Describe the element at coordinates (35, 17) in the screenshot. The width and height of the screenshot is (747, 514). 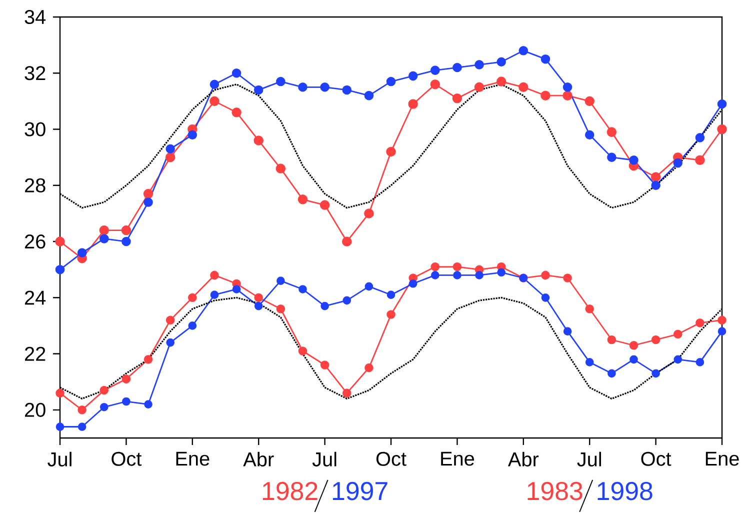
I see `y-tick-label: 34` at that location.